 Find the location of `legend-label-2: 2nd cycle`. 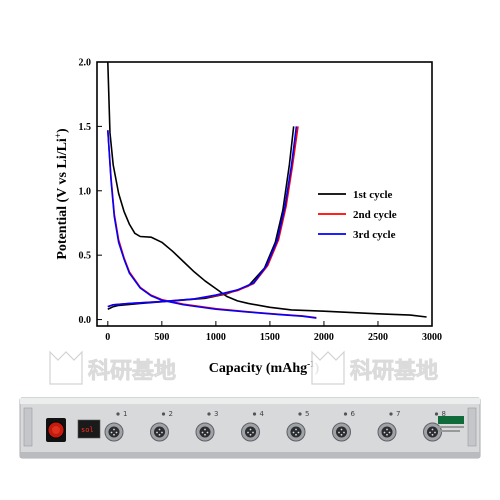

legend-label-2: 2nd cycle is located at coordinates (375, 215).